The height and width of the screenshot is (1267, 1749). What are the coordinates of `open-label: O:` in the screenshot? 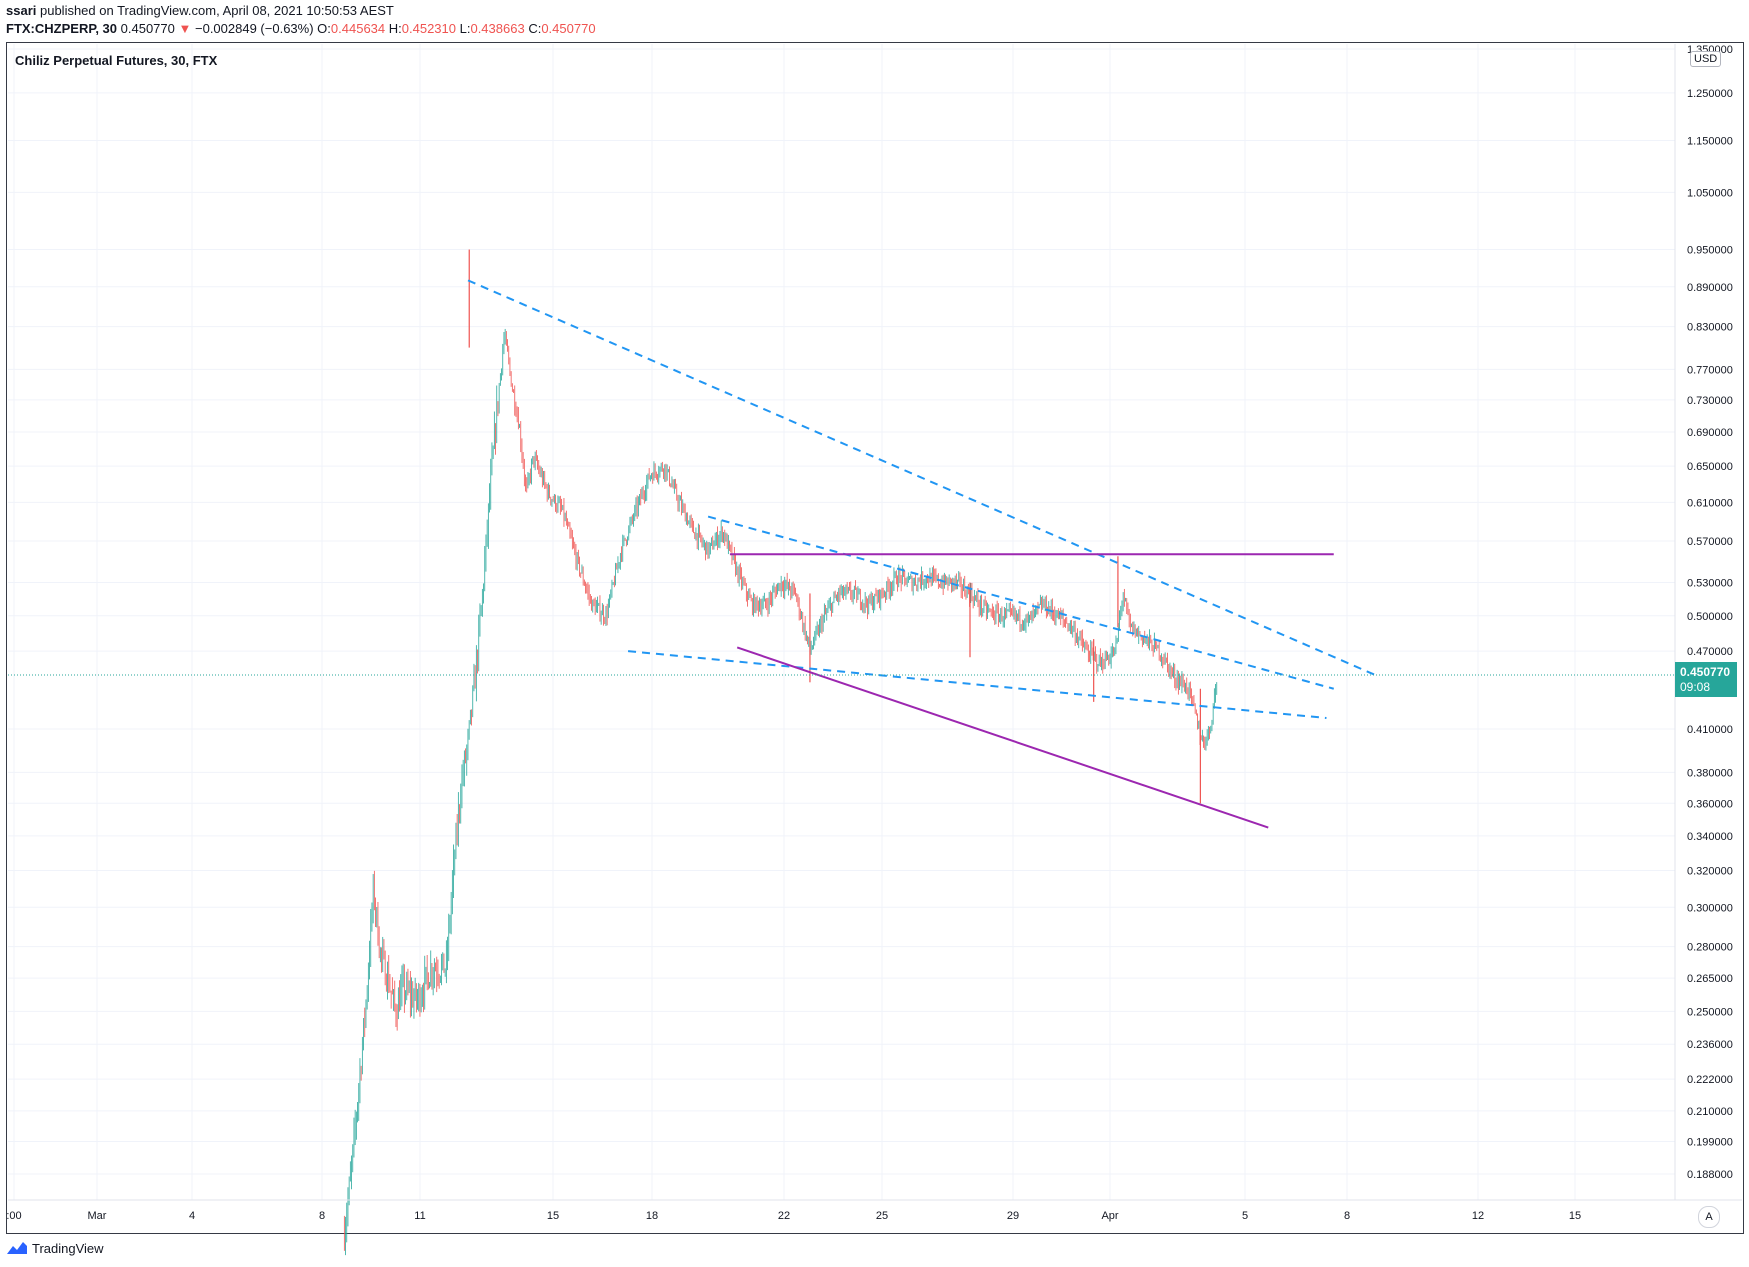 It's located at (324, 28).